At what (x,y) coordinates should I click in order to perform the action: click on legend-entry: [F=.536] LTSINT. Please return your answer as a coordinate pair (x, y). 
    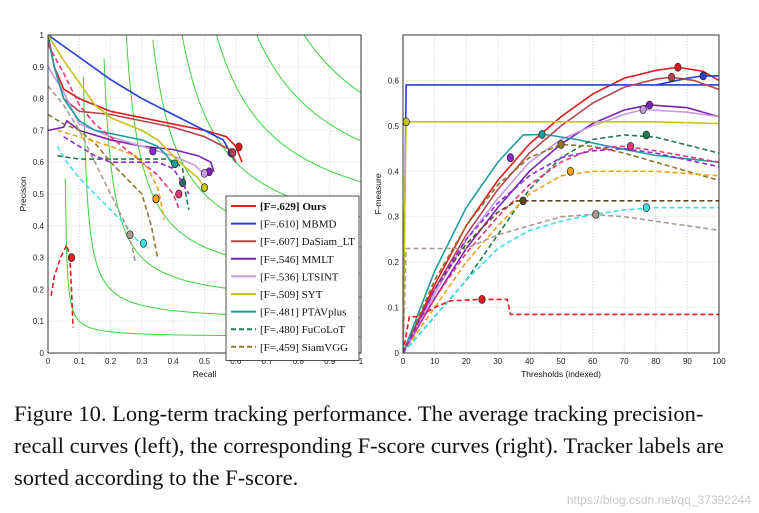
    Looking at the image, I should click on (299, 277).